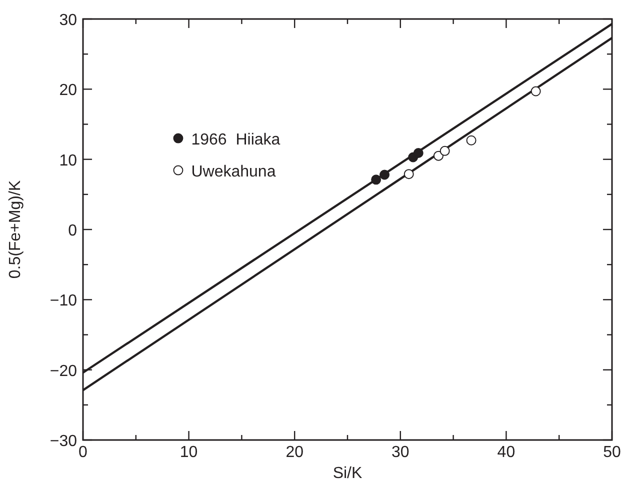 The height and width of the screenshot is (486, 636). Describe the element at coordinates (347, 473) in the screenshot. I see `x-axis-title: Si/K` at that location.